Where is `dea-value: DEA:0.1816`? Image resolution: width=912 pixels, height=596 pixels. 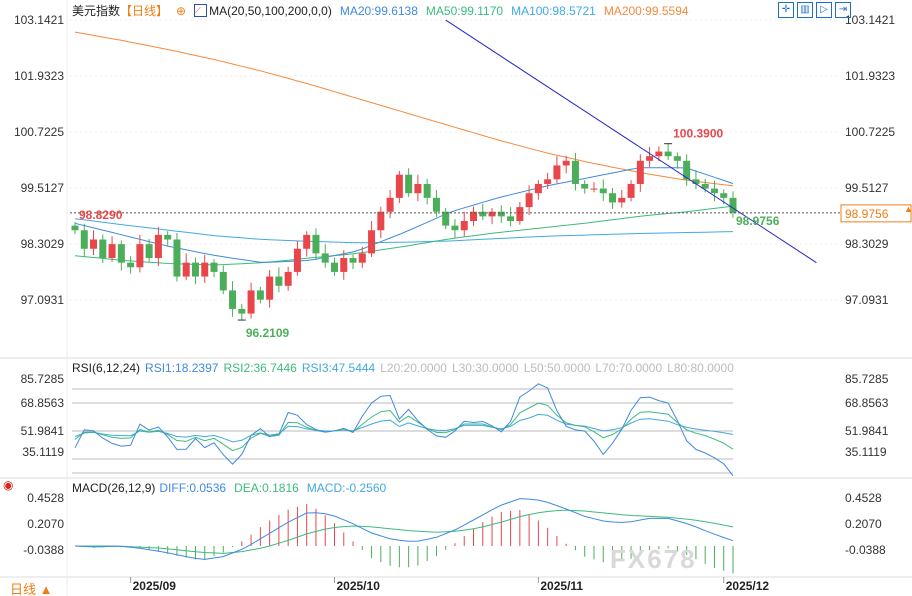
dea-value: DEA:0.1816 is located at coordinates (266, 488).